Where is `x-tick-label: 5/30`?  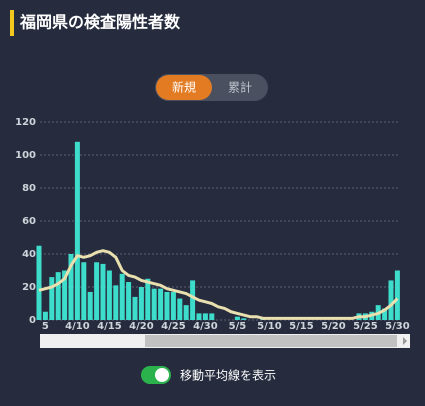 x-tick-label: 5/30 is located at coordinates (397, 326).